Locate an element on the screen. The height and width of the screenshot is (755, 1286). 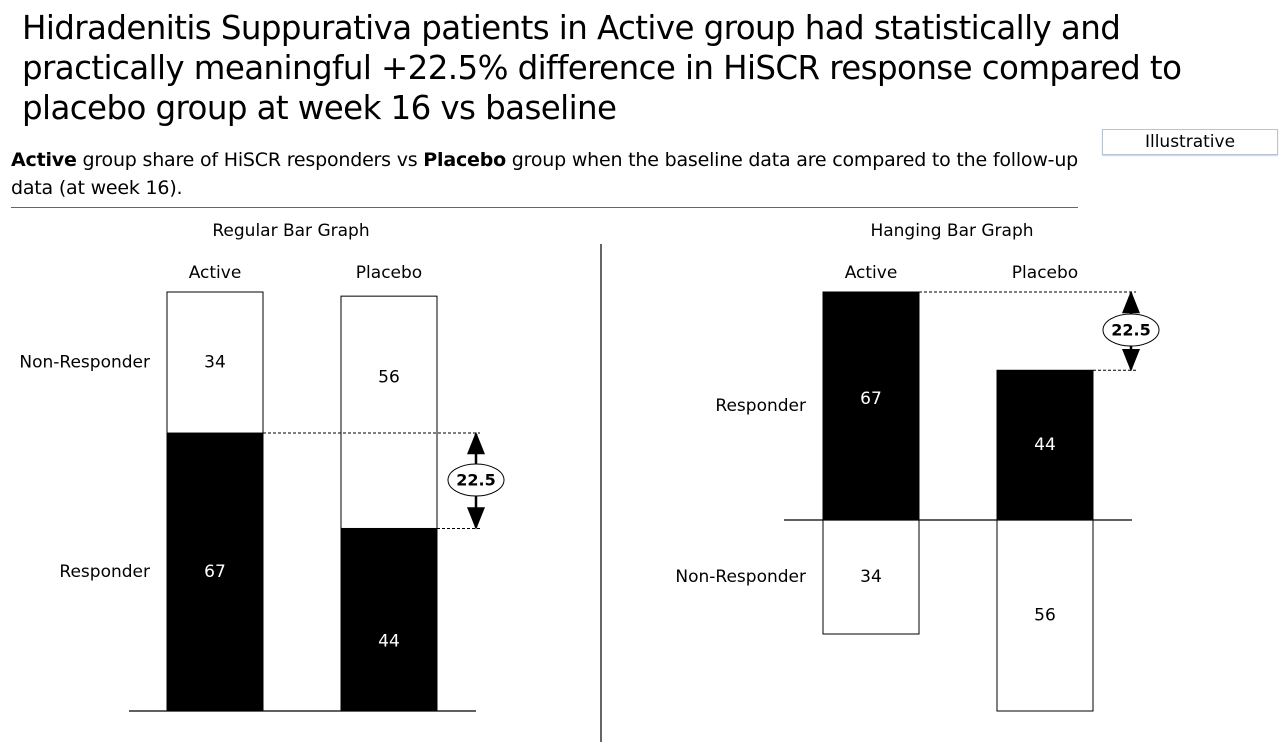
chart-title: Hanging Bar Graph is located at coordinates (951, 231).